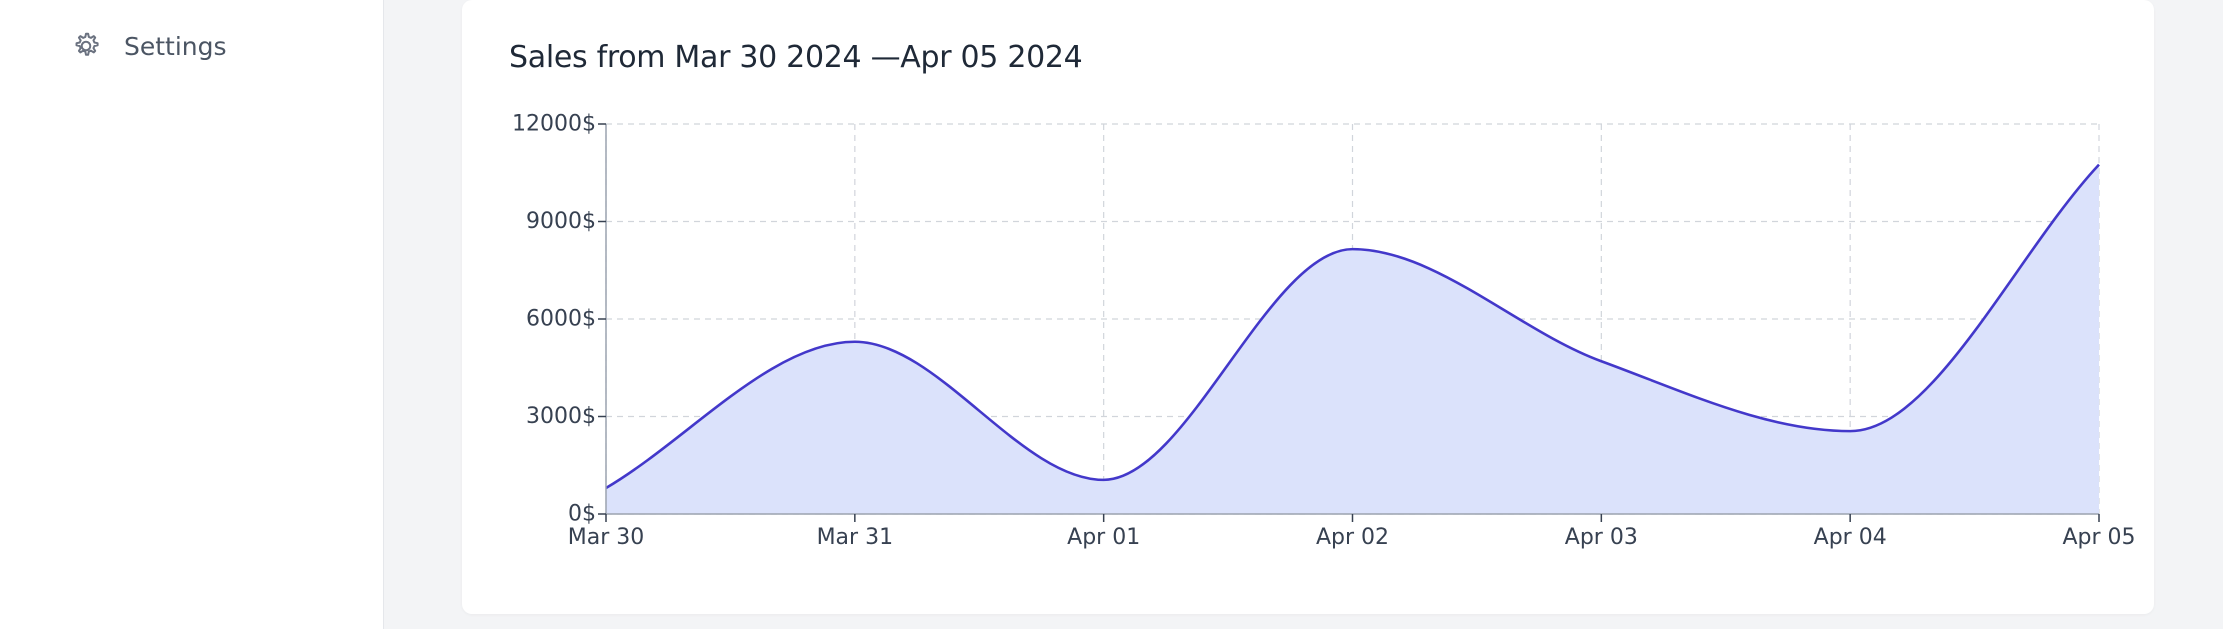 This screenshot has height=629, width=2223. Describe the element at coordinates (796, 57) in the screenshot. I see `chart-title: Sales from Mar 30 2024 —Apr 05 2024` at that location.